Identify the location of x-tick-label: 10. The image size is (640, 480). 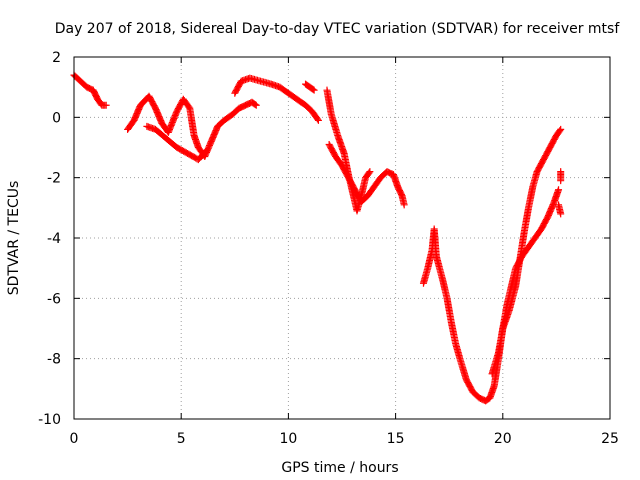
(288, 439).